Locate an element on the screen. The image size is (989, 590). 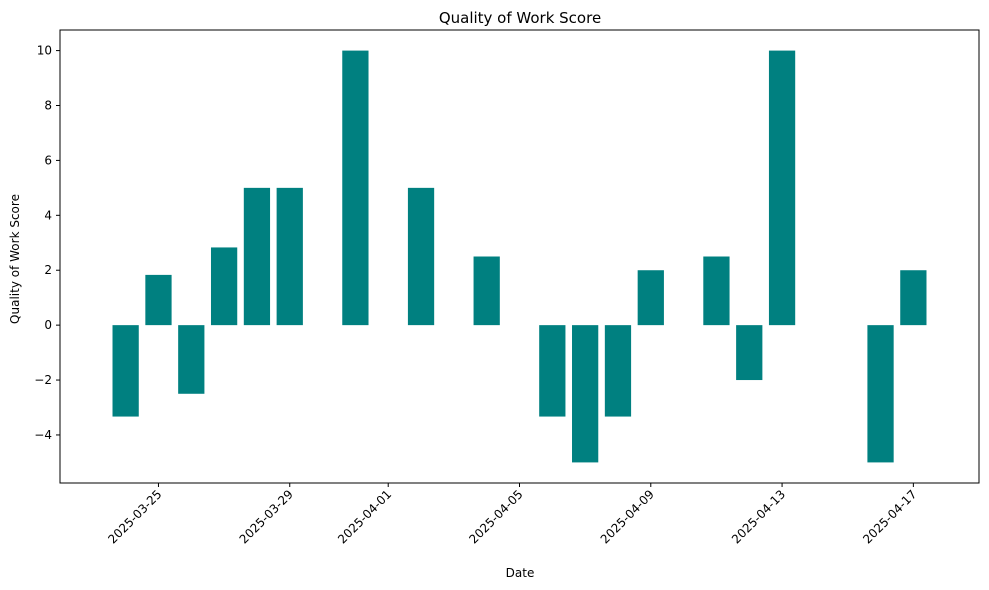
y-tick-label: −2 is located at coordinates (43, 380).